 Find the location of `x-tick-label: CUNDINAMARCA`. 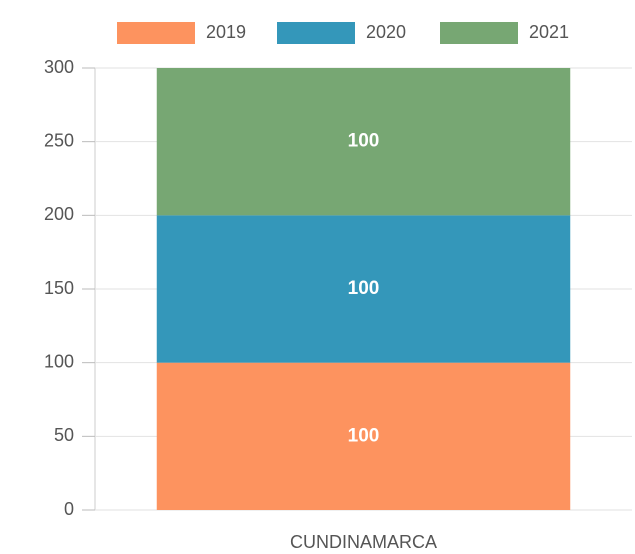

x-tick-label: CUNDINAMARCA is located at coordinates (363, 542).